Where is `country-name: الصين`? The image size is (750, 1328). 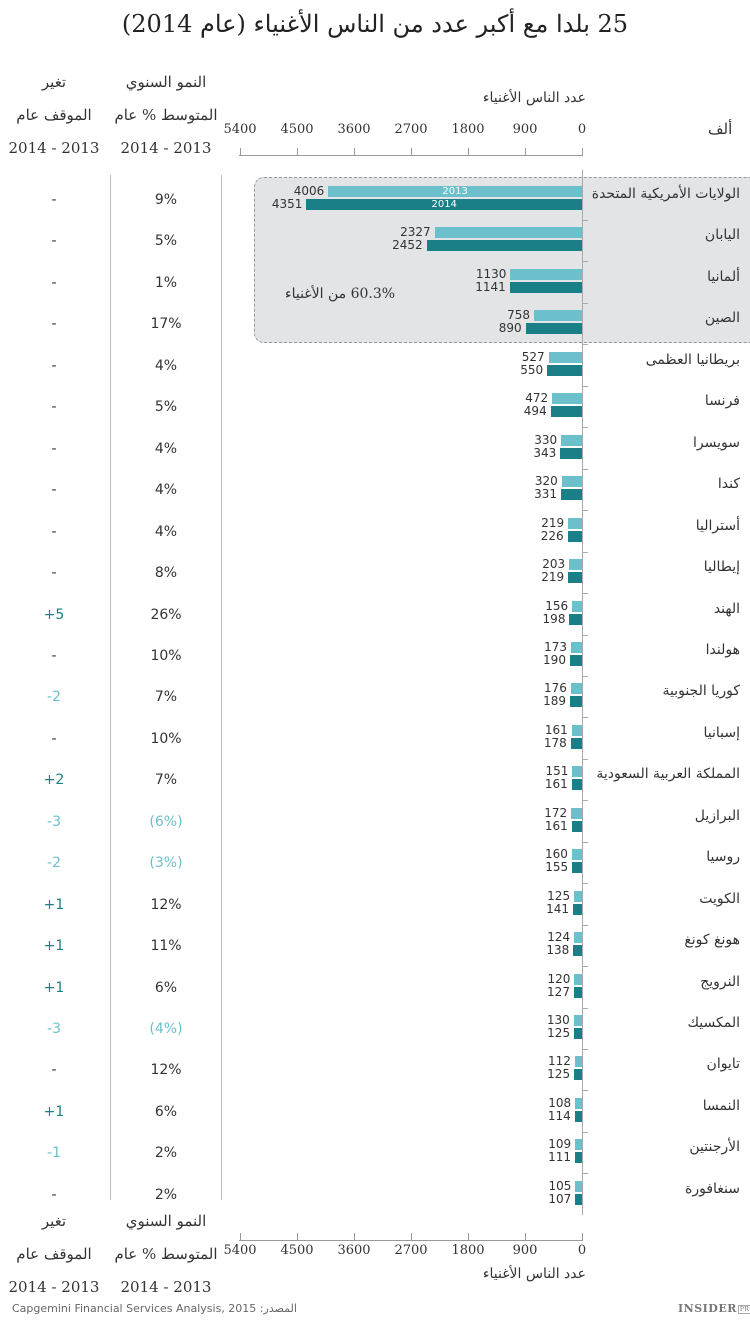 country-name: الصين is located at coordinates (722, 318).